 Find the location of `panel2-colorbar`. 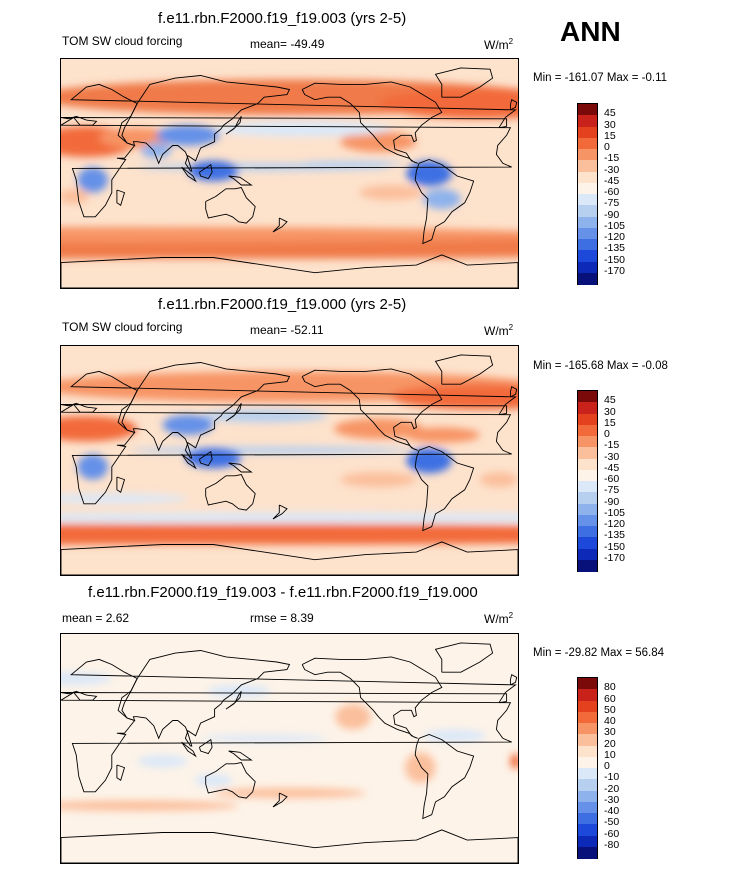

panel2-colorbar is located at coordinates (587, 481).